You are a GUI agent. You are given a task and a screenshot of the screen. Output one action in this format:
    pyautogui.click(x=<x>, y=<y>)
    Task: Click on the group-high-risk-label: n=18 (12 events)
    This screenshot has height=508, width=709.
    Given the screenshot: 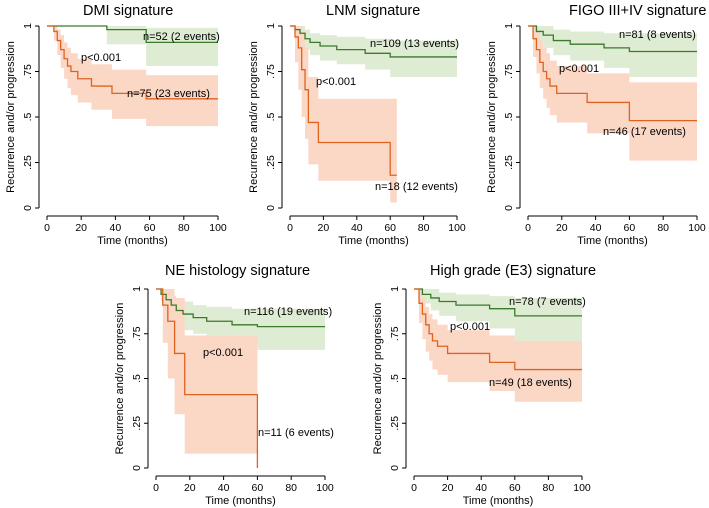 What is the action you would take?
    pyautogui.click(x=416, y=187)
    